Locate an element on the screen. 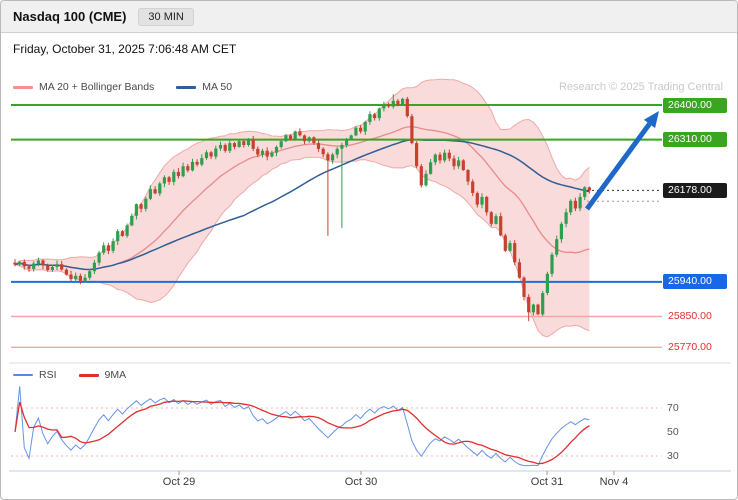 This screenshot has width=738, height=500. ma20-bollinger-swatch-icon is located at coordinates (23, 87).